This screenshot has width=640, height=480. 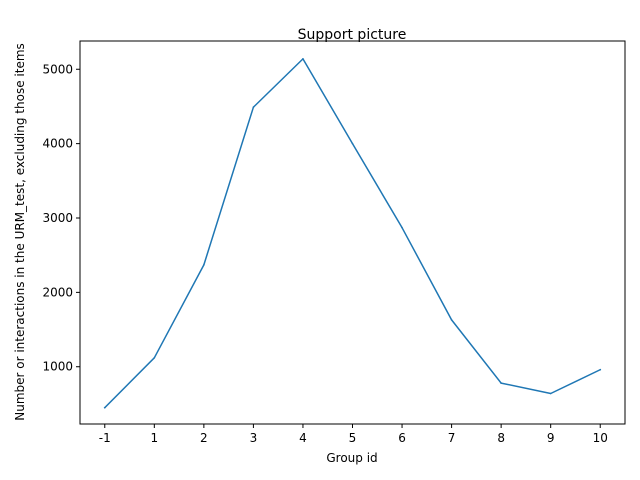 I want to click on y-tick-label: 5000, so click(x=57, y=69).